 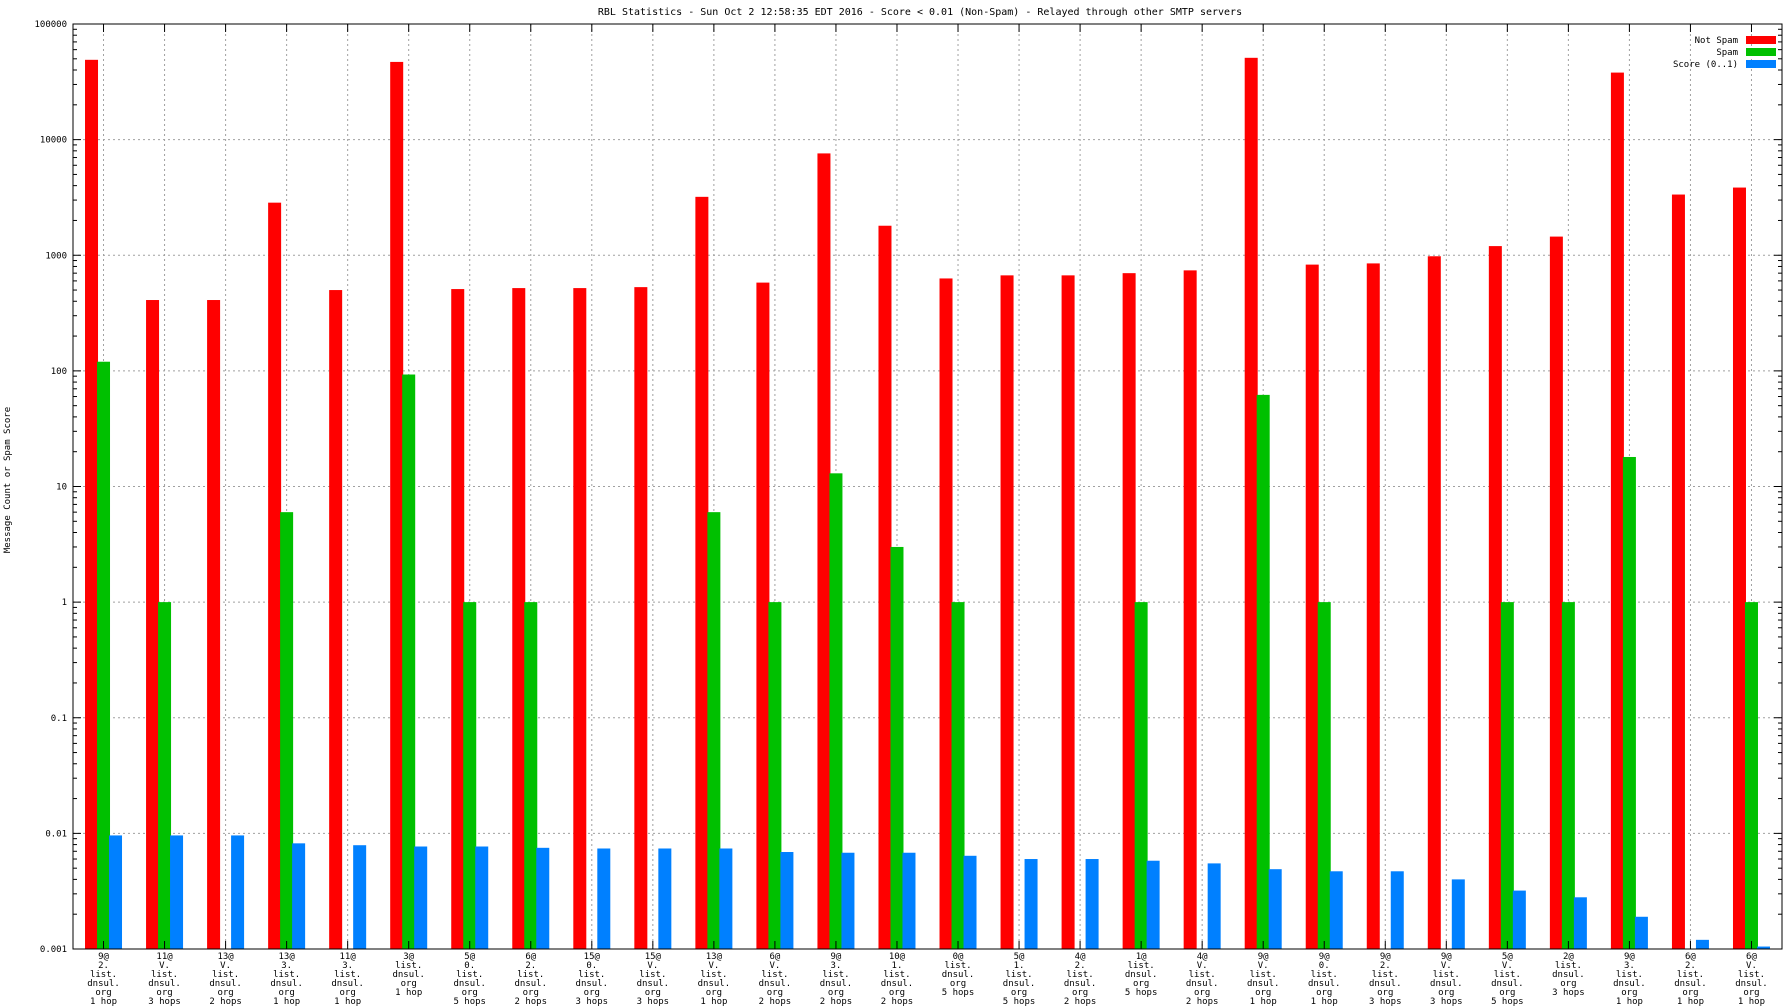 I want to click on x-tick-label-line: 3@, so click(x=408, y=957).